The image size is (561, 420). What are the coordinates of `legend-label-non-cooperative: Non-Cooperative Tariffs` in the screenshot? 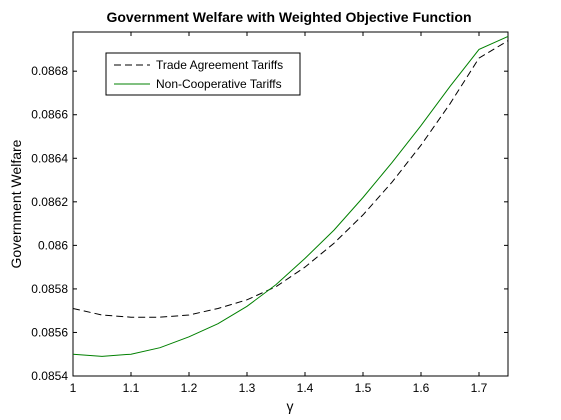 It's located at (219, 84).